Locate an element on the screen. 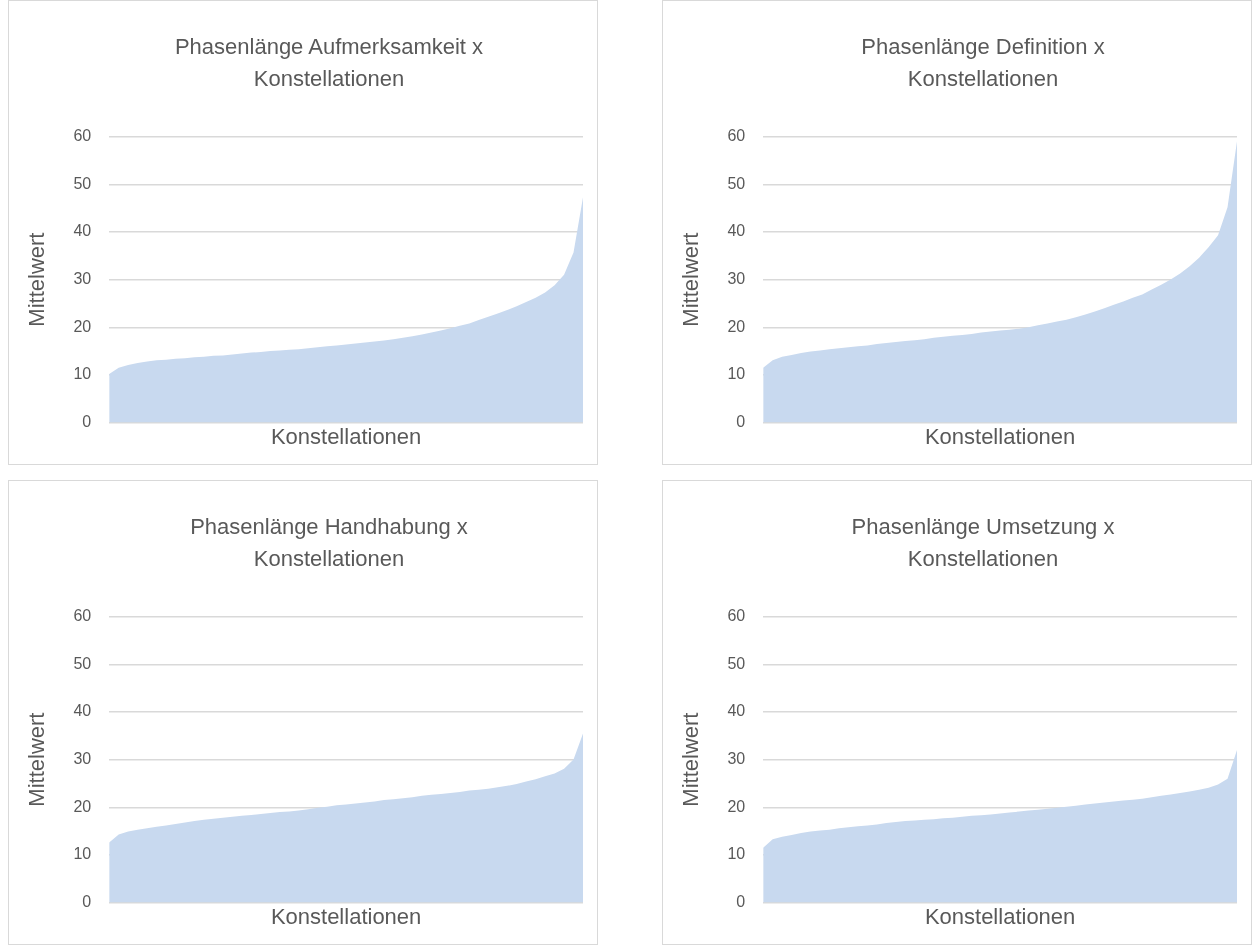 The image size is (1255, 946). chart-title: Phasenlänge Handhabung x Konstellationen is located at coordinates (329, 543).